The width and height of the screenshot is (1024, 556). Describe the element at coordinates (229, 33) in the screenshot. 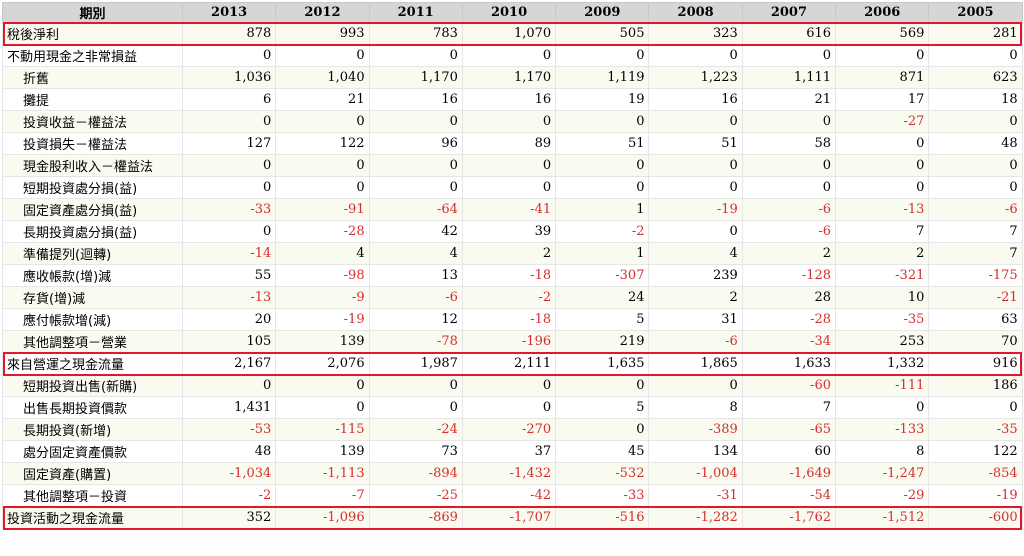

I see `value-cell: 878` at that location.